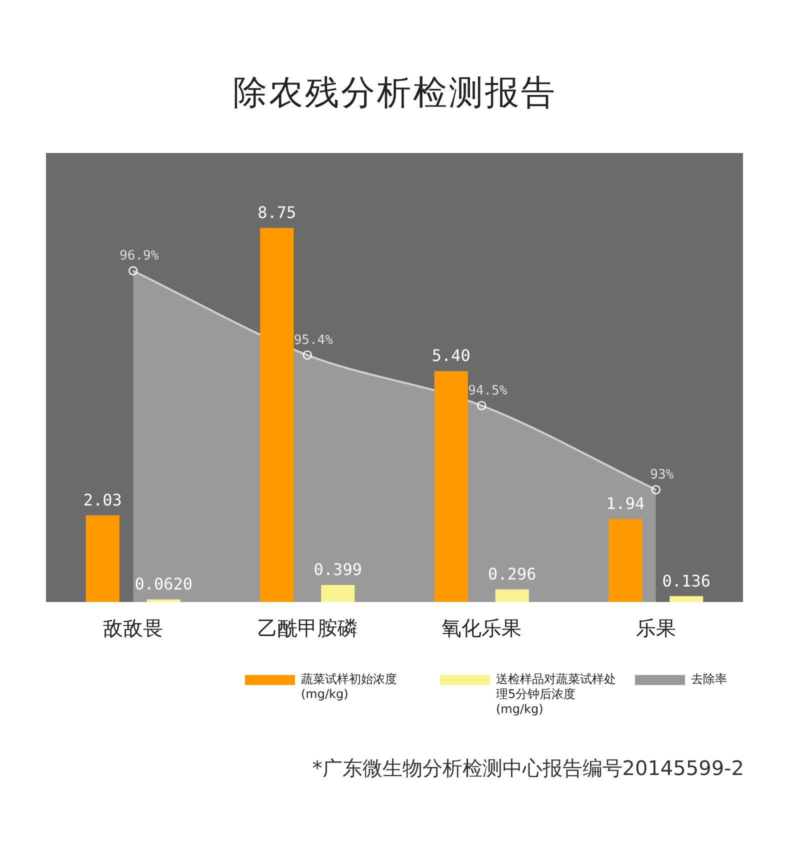 This screenshot has width=790, height=865. I want to click on data-label: 8.75, so click(277, 212).